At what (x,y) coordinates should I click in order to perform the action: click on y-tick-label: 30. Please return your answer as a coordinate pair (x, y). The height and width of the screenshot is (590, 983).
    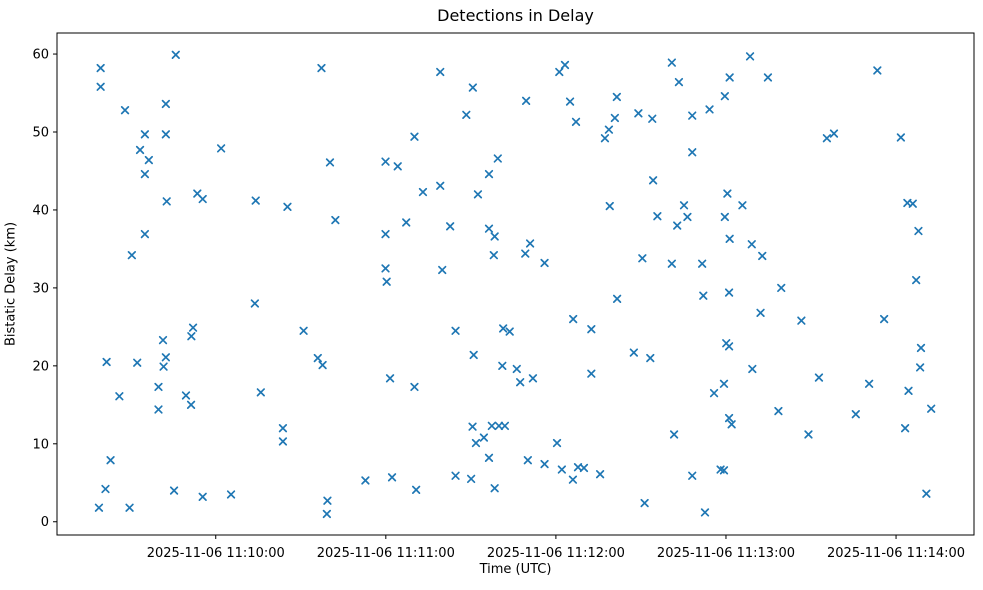
    Looking at the image, I should click on (40, 288).